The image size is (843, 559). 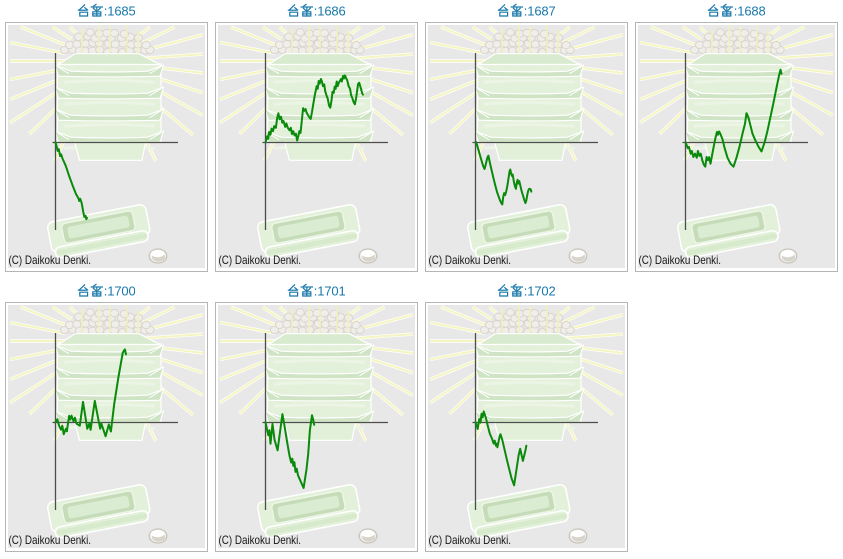 What do you see at coordinates (119, 291) in the screenshot?
I see `svg-text: :1700` at bounding box center [119, 291].